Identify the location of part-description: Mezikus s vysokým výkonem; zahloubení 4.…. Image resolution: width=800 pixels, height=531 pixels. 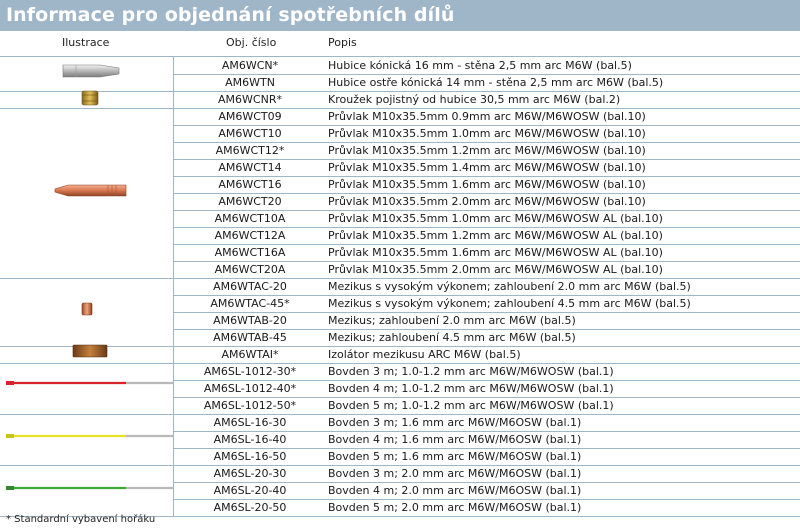
(509, 303).